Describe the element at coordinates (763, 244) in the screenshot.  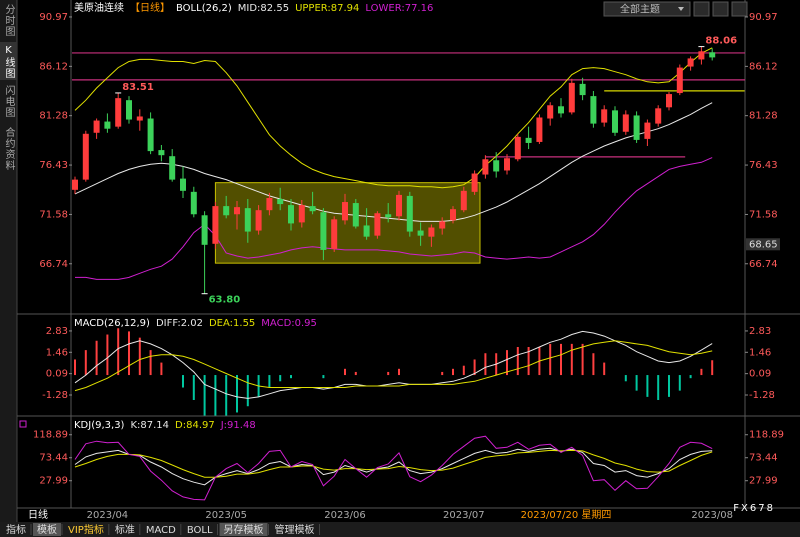
I see `last-marker: 68.65` at that location.